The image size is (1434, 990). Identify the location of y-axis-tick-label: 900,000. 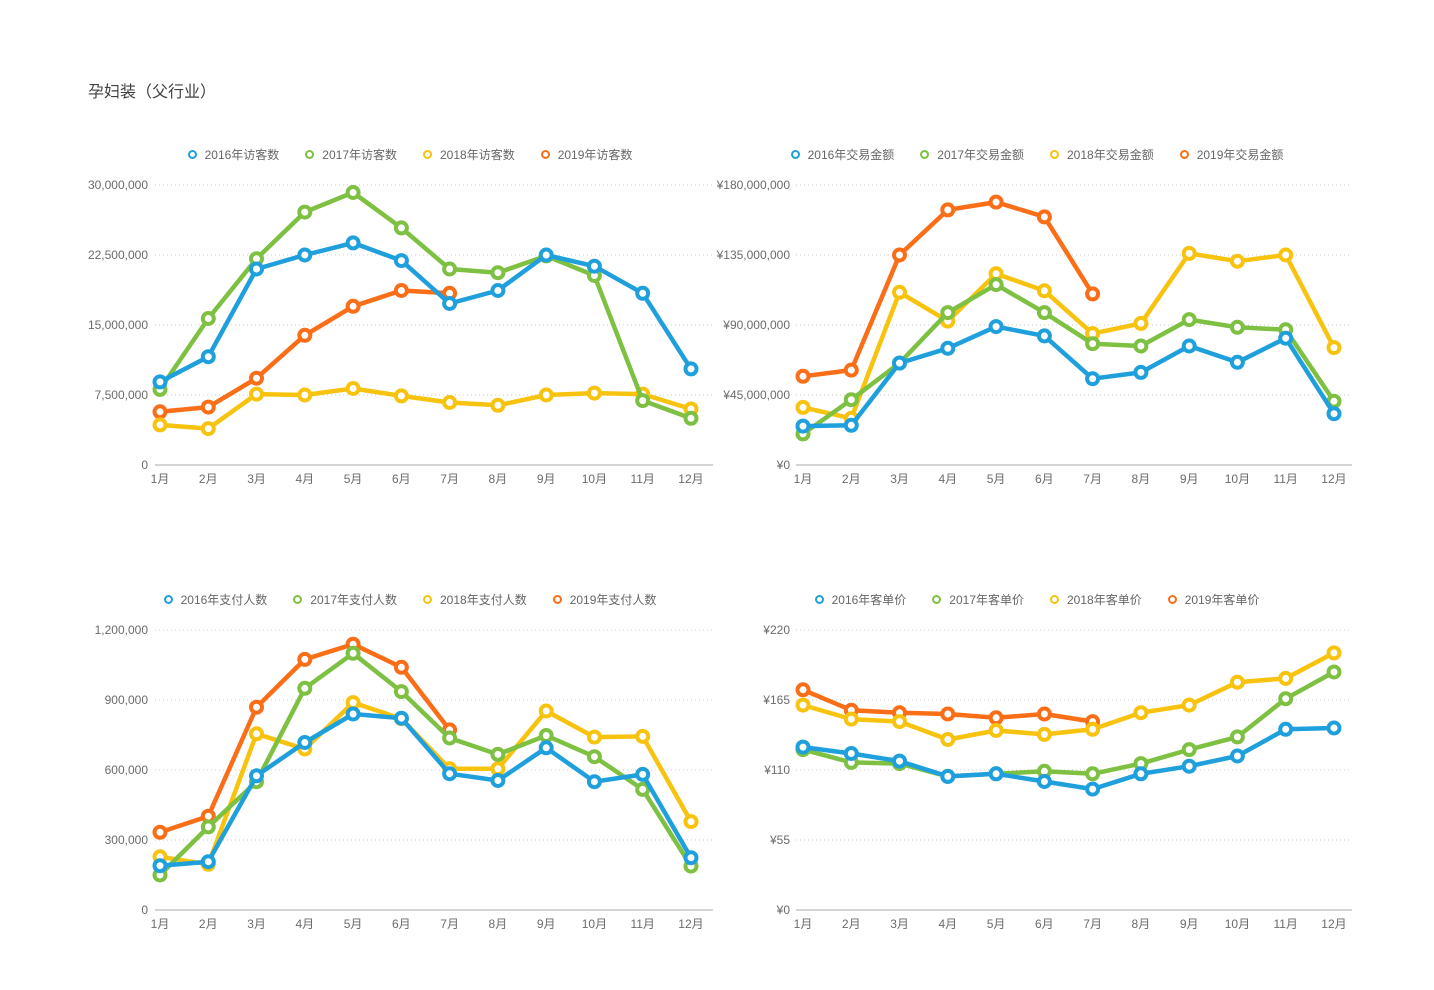
(127, 700).